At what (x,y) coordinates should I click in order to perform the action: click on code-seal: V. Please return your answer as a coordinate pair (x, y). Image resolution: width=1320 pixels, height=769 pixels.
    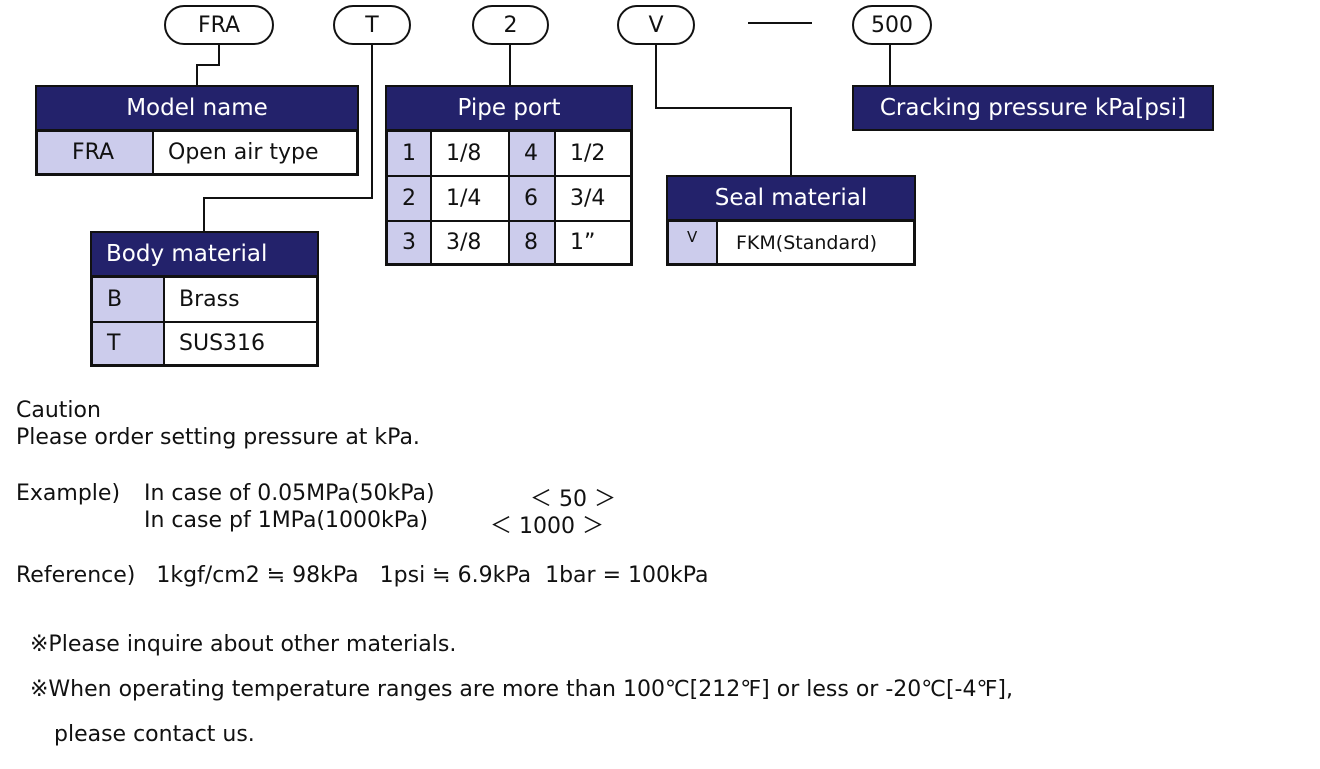
    Looking at the image, I should click on (656, 25).